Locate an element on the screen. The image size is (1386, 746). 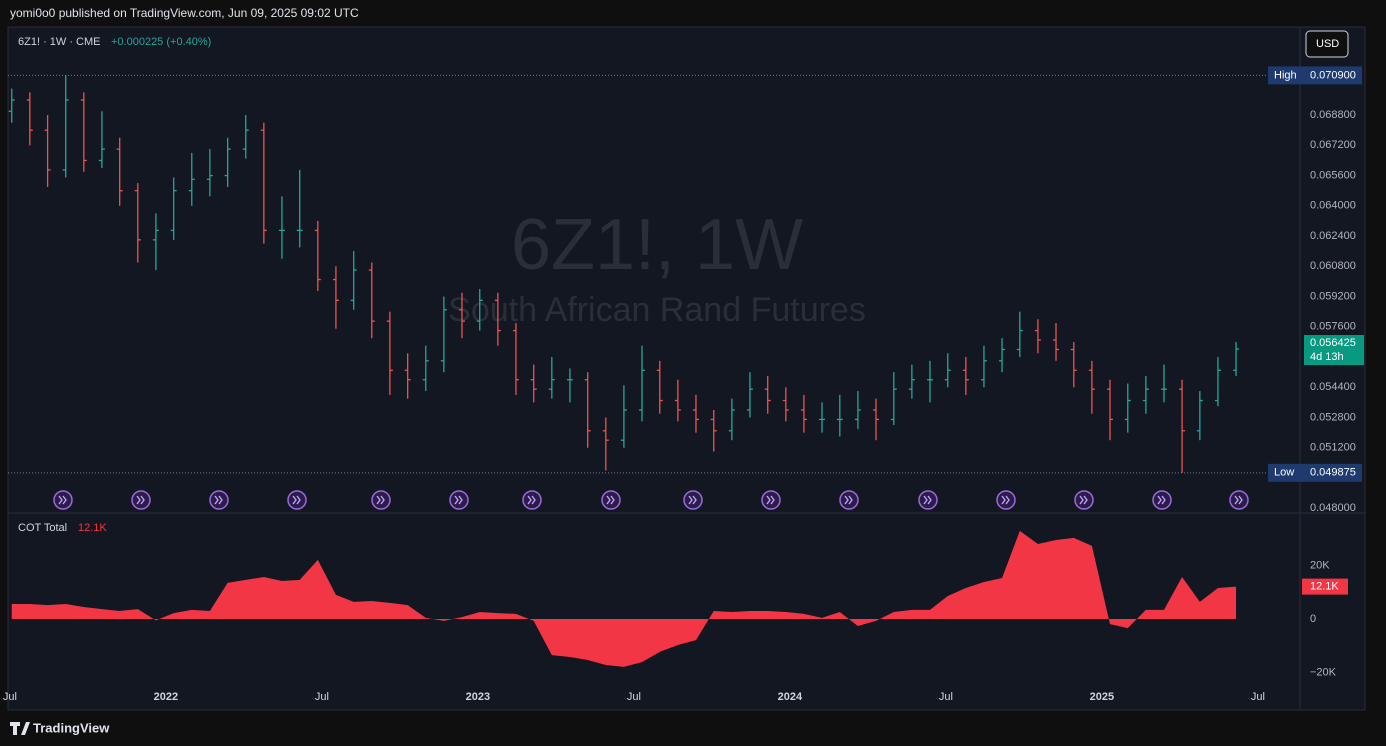
currency-label: USD is located at coordinates (1327, 44).